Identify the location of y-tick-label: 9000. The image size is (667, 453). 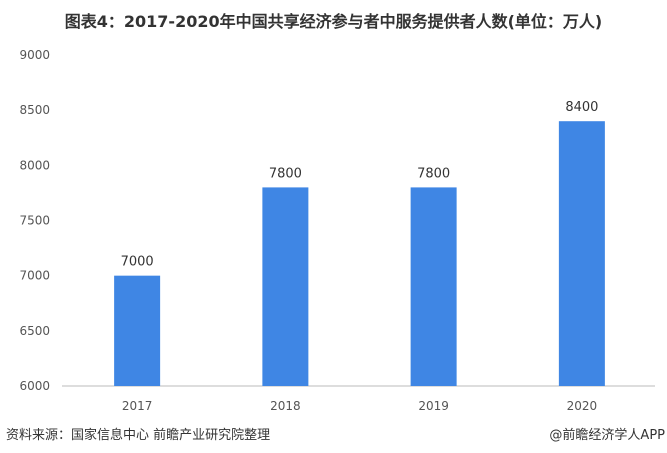
(34, 55).